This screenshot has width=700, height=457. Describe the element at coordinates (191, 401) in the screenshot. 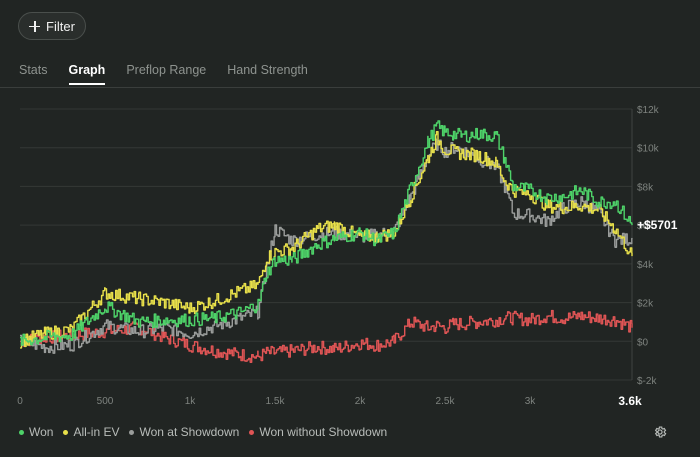

I see `x-tick-label: 1k` at that location.